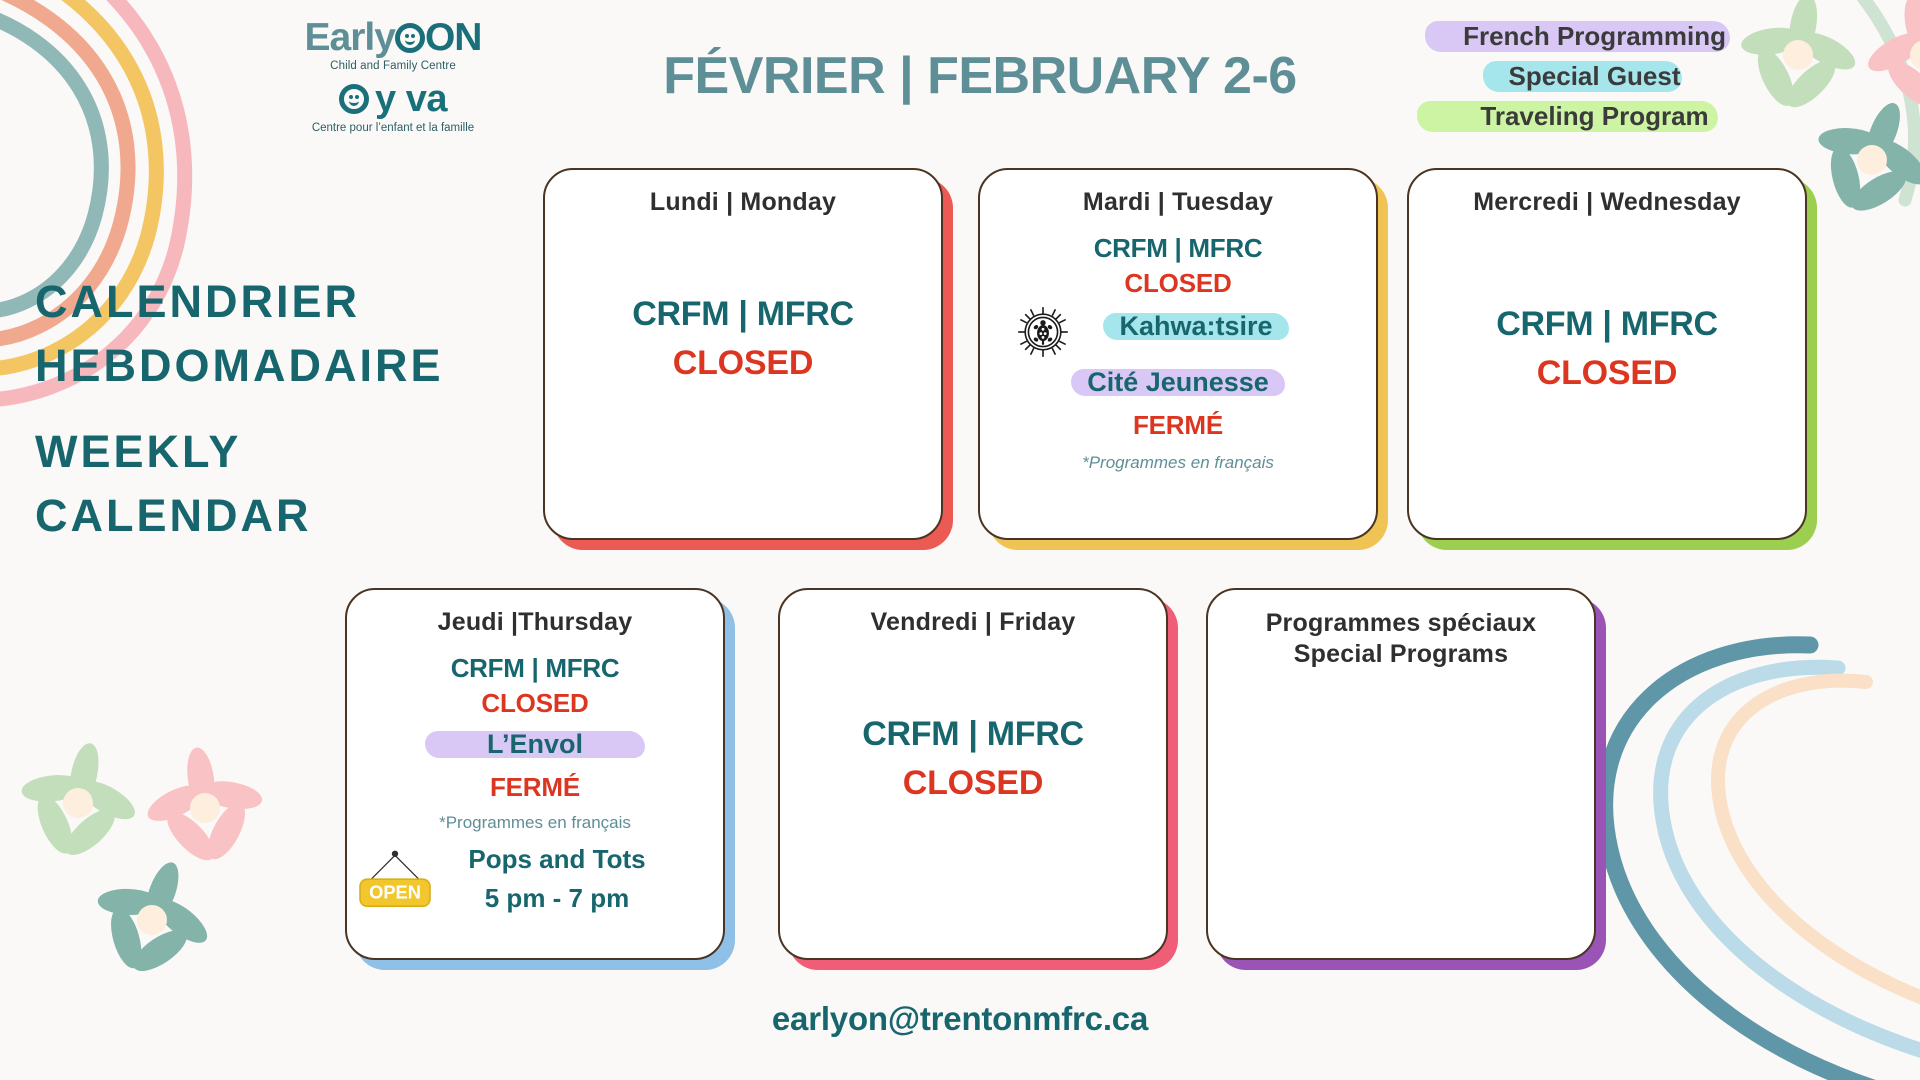 The image size is (1920, 1080). What do you see at coordinates (535, 622) in the screenshot?
I see `day-title-thursday: Jeudi |Thursday` at bounding box center [535, 622].